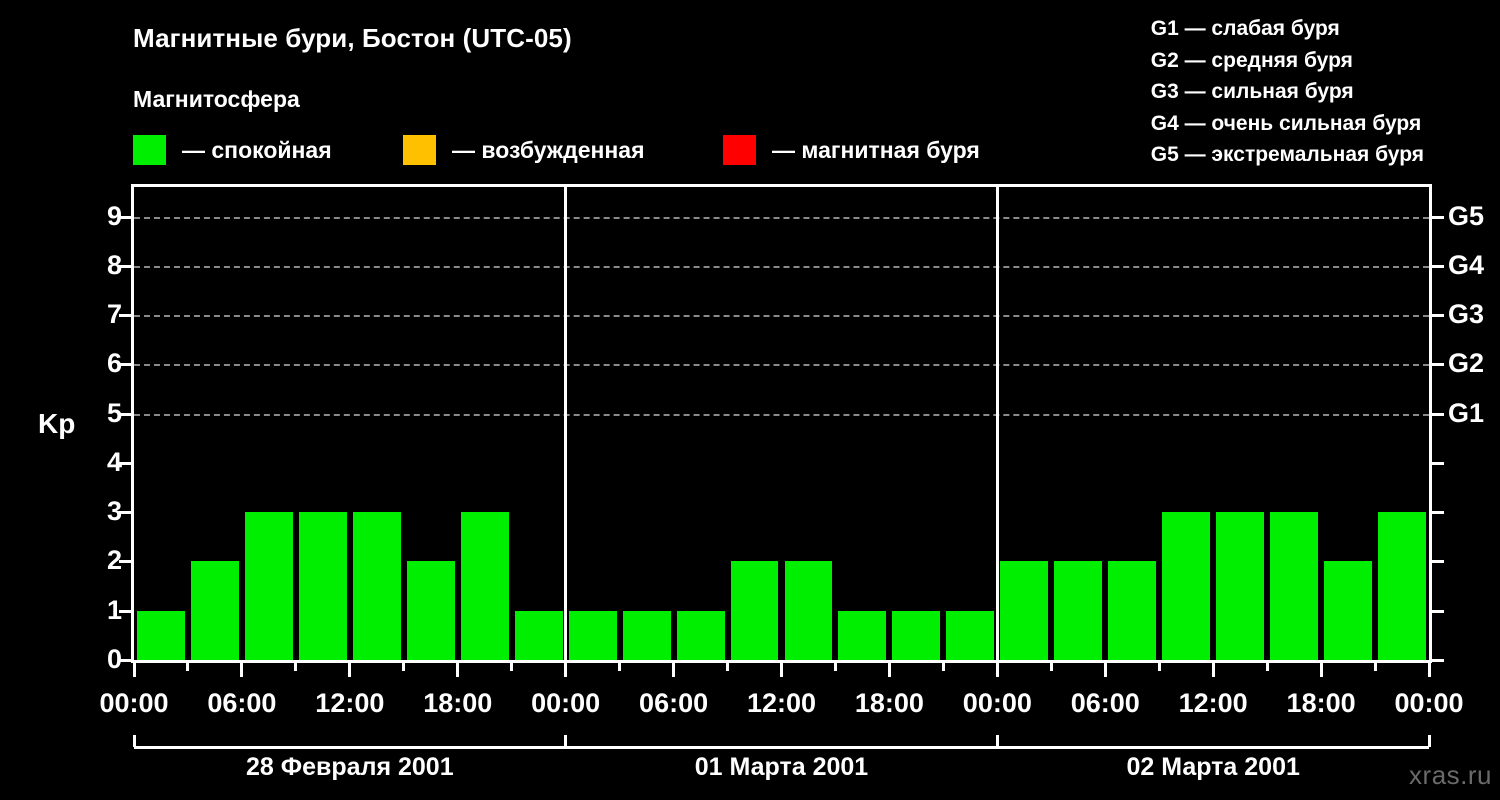 This screenshot has width=1500, height=800. I want to click on date-brackets, so click(750, 745).